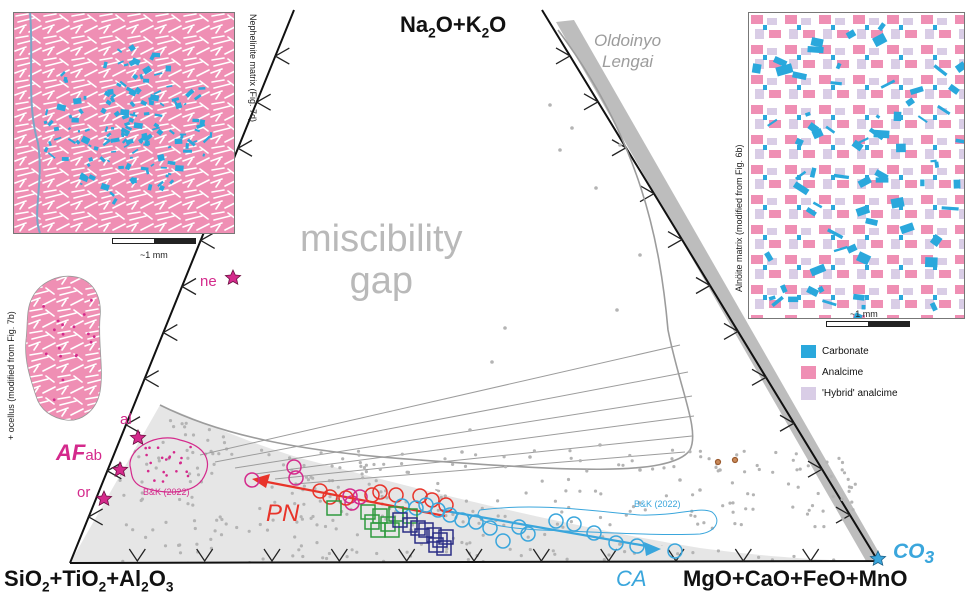  I want to click on navy-square, so click(440, 540).